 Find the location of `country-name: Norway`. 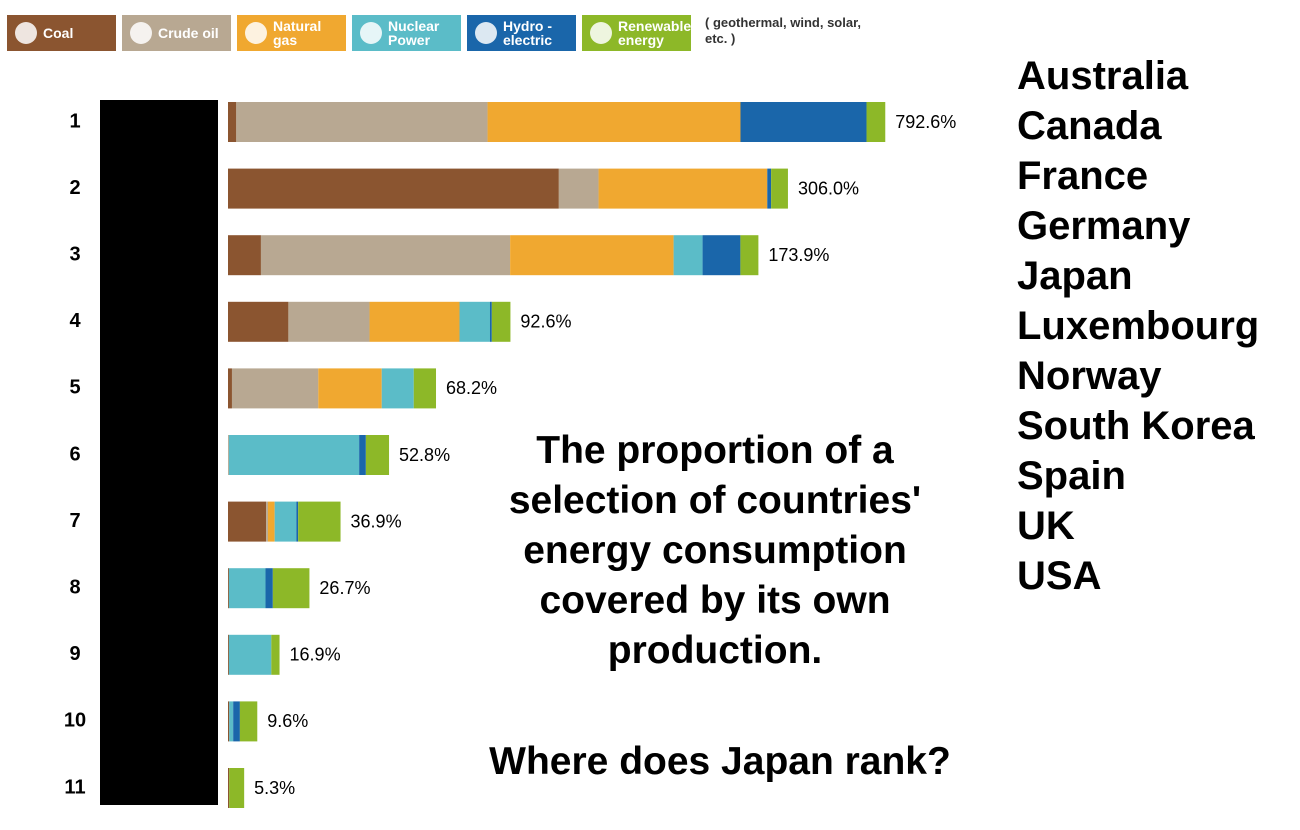

country-name: Norway is located at coordinates (1089, 376).